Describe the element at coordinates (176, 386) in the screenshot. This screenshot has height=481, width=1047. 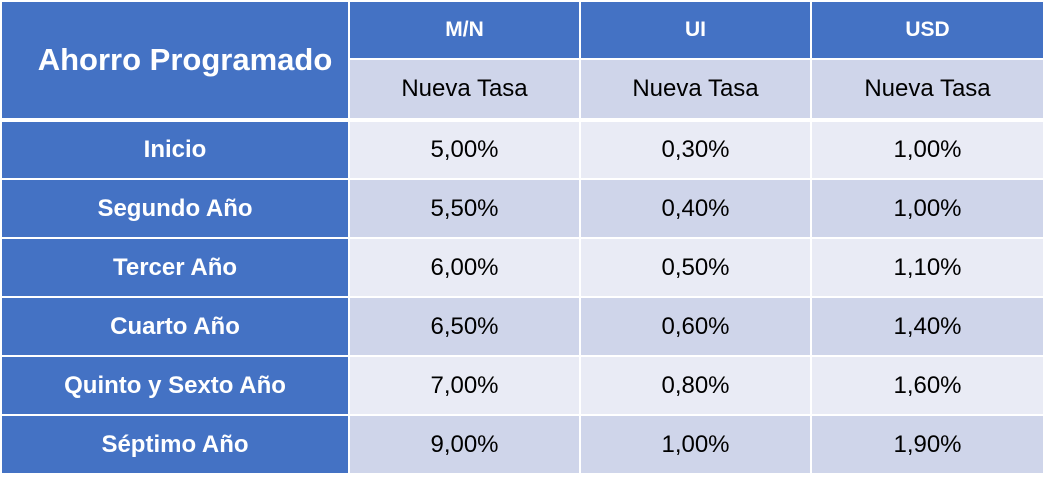
I see `row-label: Quinto y Sexto Año` at that location.